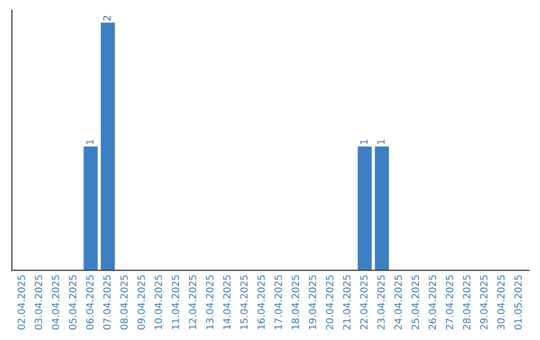  I want to click on x-tick-label: 30.04.2025, so click(501, 302).